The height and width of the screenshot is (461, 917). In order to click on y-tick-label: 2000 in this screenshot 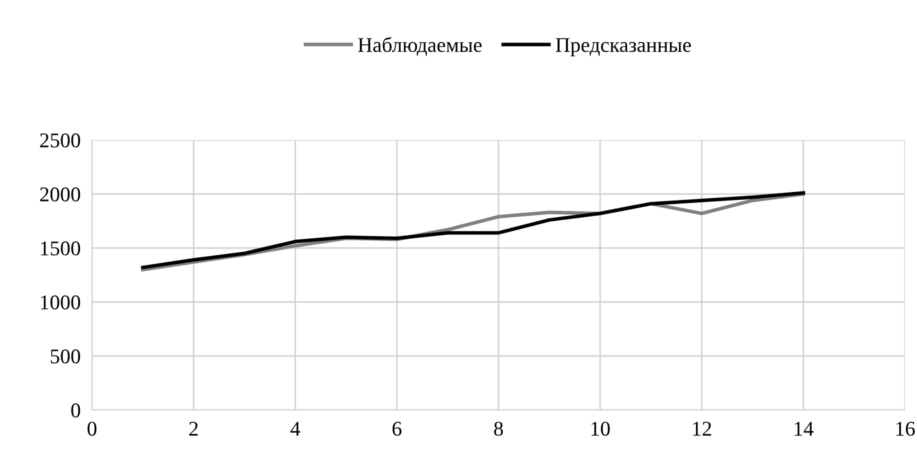, I will do `click(60, 194)`.